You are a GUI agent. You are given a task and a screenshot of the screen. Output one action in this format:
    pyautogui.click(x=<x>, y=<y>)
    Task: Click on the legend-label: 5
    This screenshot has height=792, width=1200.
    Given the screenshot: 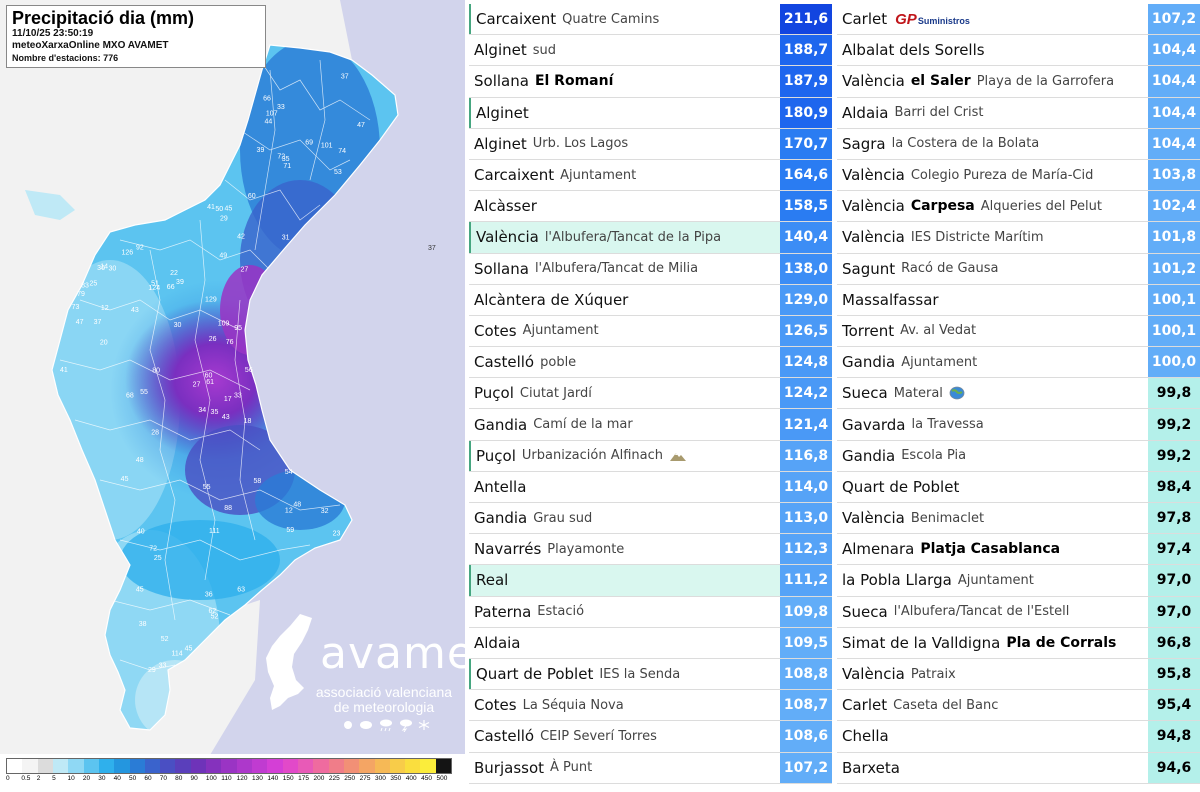 What is the action you would take?
    pyautogui.click(x=54, y=778)
    